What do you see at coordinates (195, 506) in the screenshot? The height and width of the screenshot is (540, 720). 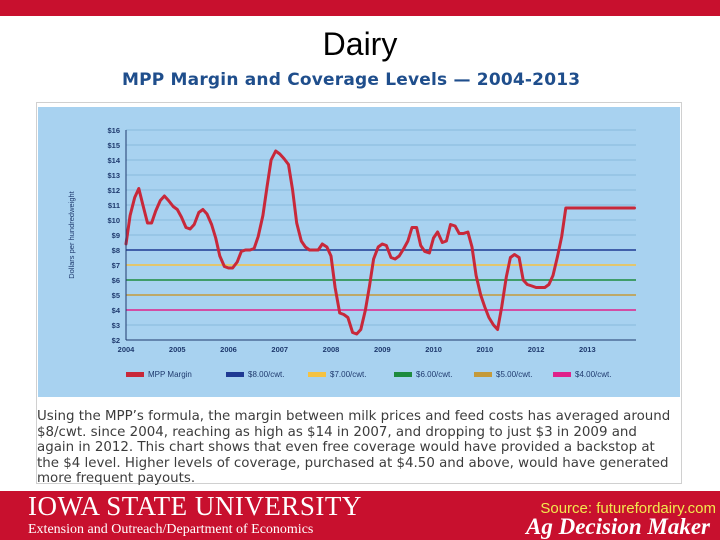 I see `university-name: IOWA STATE UNIVERSITY` at bounding box center [195, 506].